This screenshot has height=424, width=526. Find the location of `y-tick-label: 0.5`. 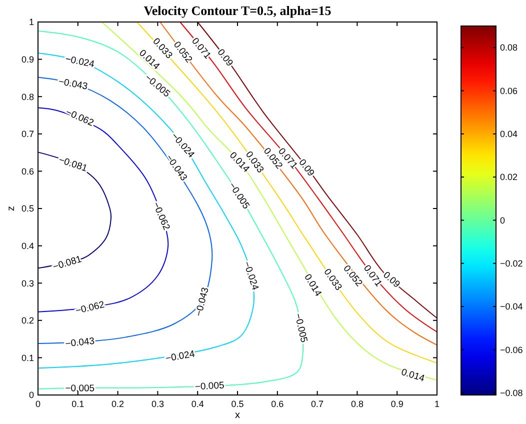

y-tick-label: 0.5 is located at coordinates (27, 209).